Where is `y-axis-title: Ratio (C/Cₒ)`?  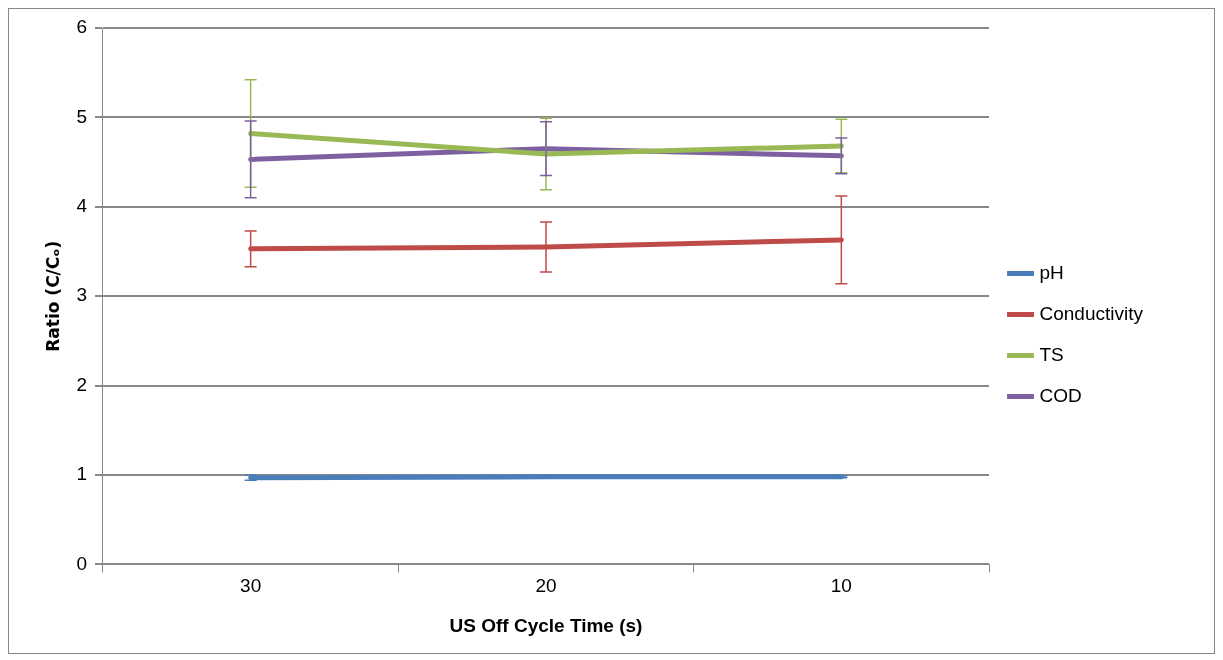 y-axis-title: Ratio (C/Cₒ) is located at coordinates (52, 296).